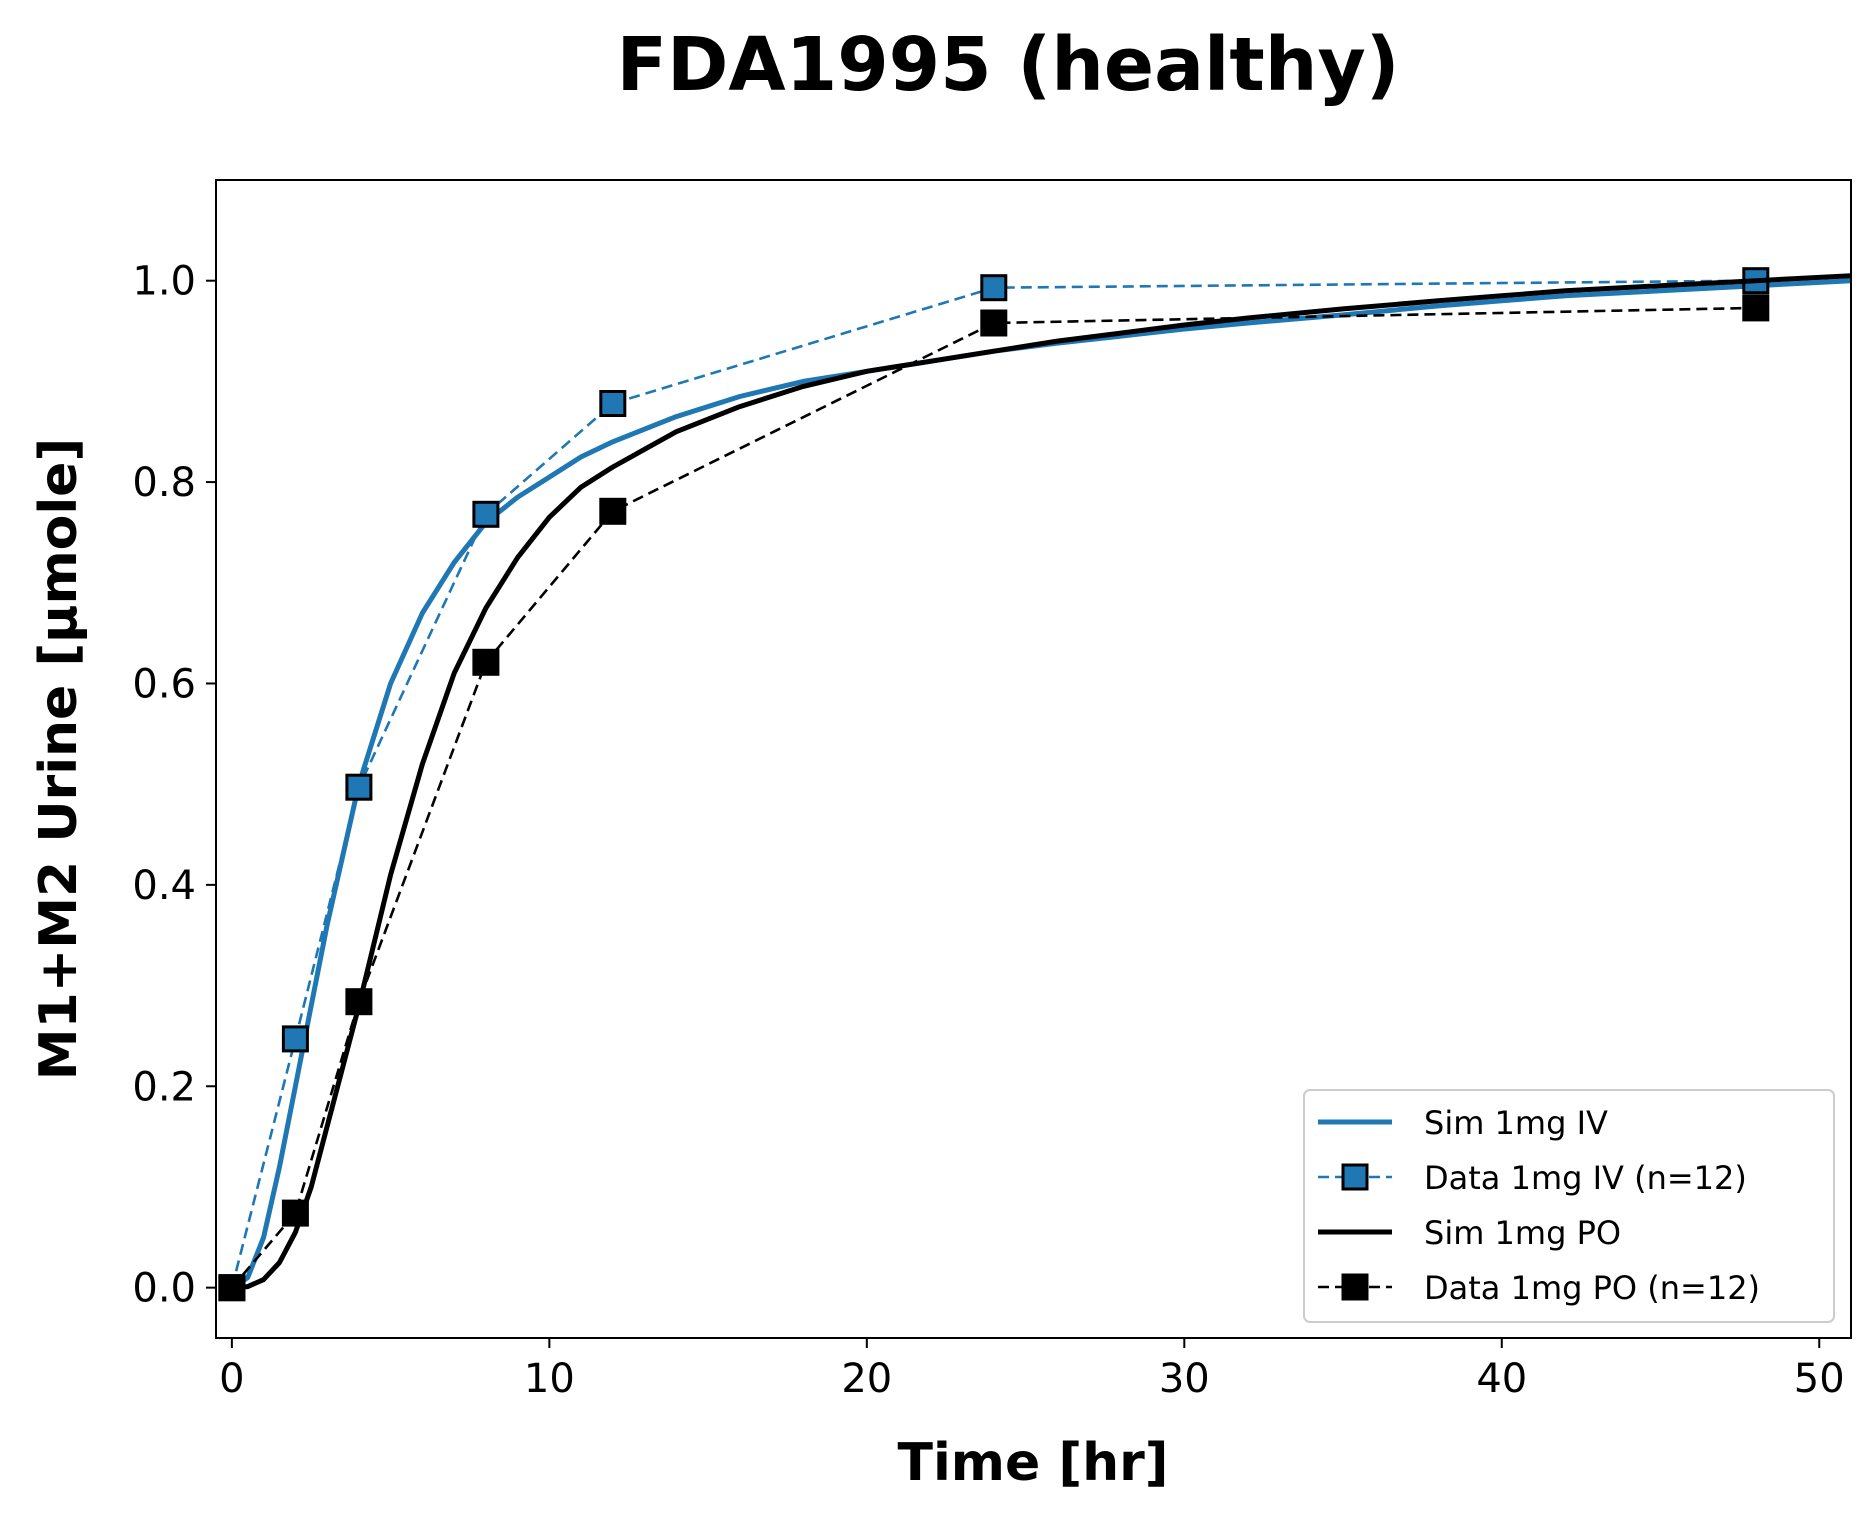 This screenshot has width=1872, height=1518. Describe the element at coordinates (164, 483) in the screenshot. I see `y-tick-label: 0.8` at that location.